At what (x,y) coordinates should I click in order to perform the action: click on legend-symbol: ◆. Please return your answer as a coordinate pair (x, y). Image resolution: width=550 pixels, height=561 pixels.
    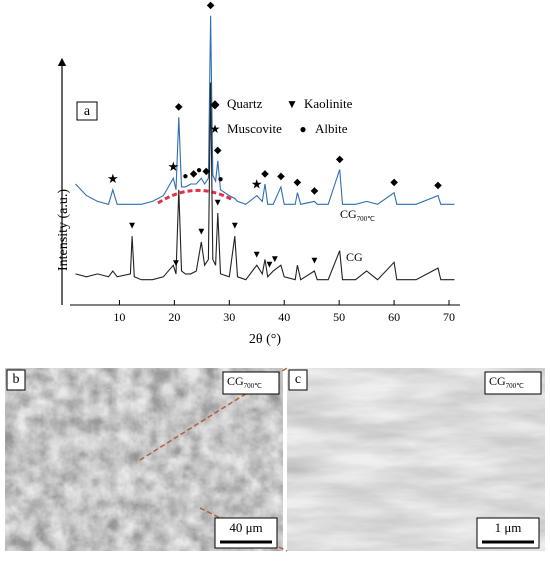
    Looking at the image, I should click on (215, 104).